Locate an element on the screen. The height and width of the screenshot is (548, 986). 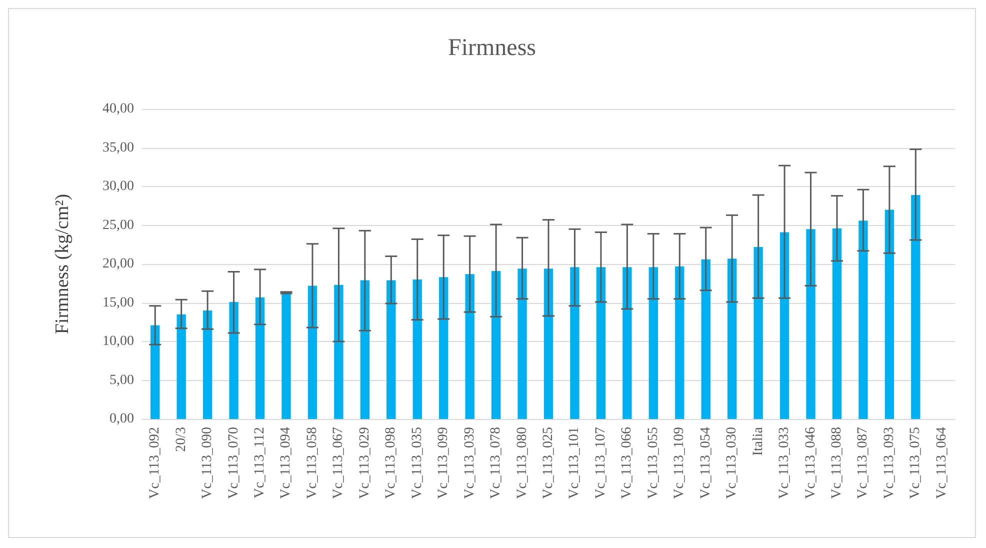
y-axis-title: Firmness (kg/cm²) is located at coordinates (62, 264).